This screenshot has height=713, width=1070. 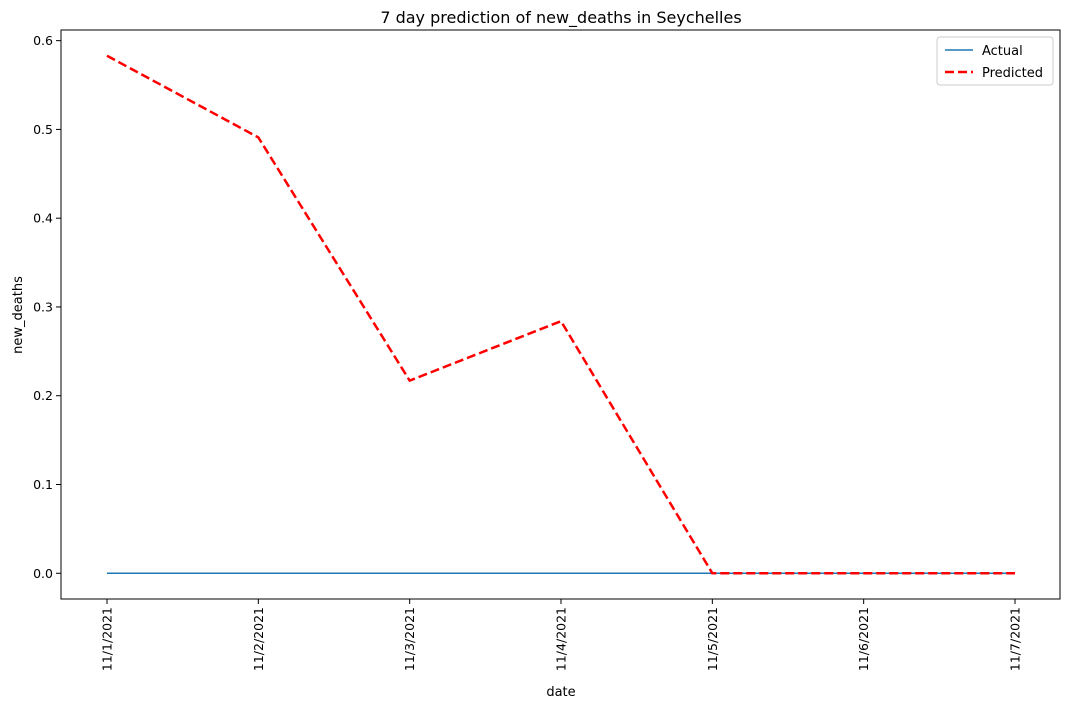 What do you see at coordinates (1002, 51) in the screenshot?
I see `legend-label-actual: Actual` at bounding box center [1002, 51].